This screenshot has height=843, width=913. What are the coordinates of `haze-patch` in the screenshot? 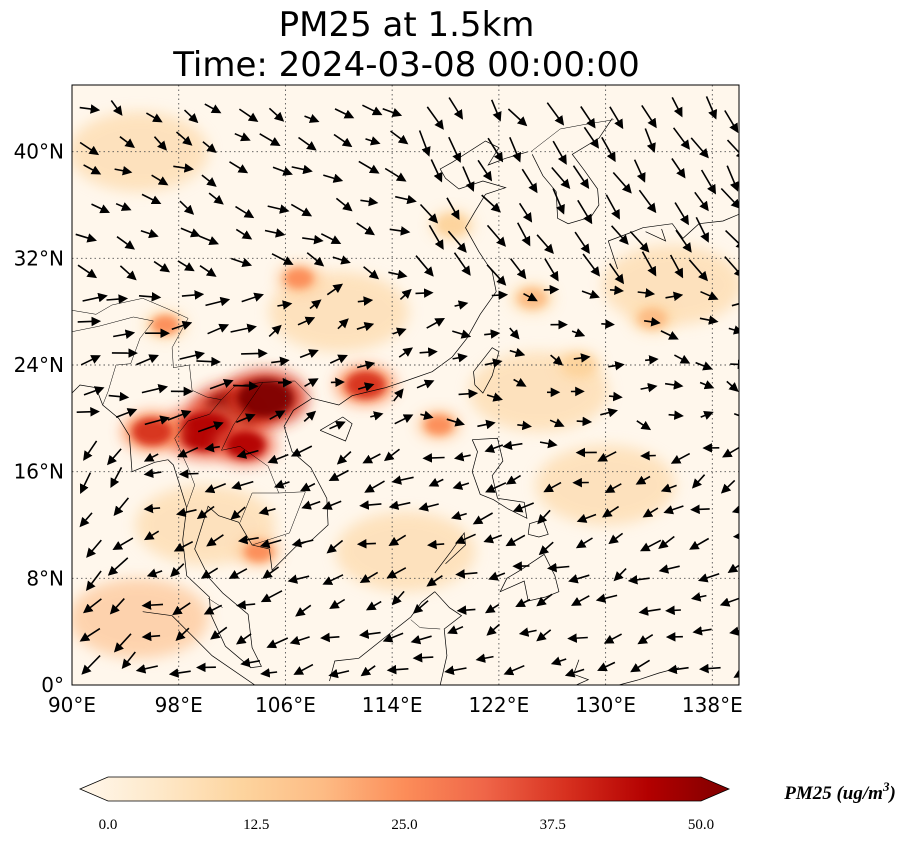 It's located at (670, 285).